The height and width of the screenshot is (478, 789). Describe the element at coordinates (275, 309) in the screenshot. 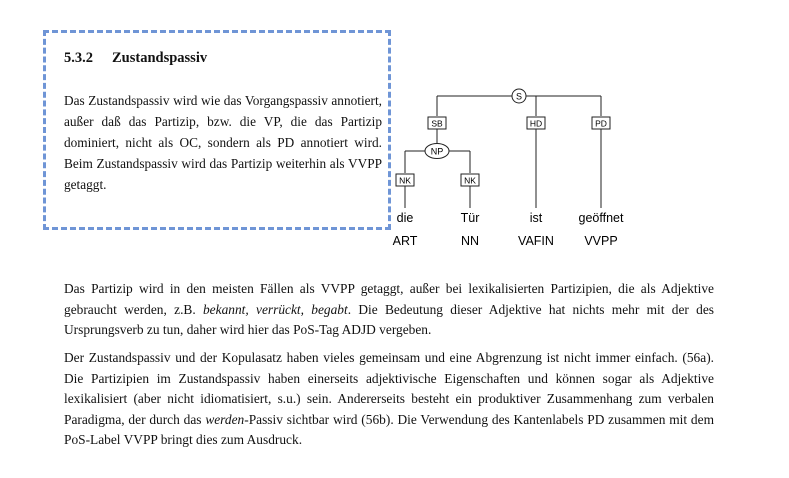

I see `example-adjectives: bekannt, verrückt, begabt` at that location.